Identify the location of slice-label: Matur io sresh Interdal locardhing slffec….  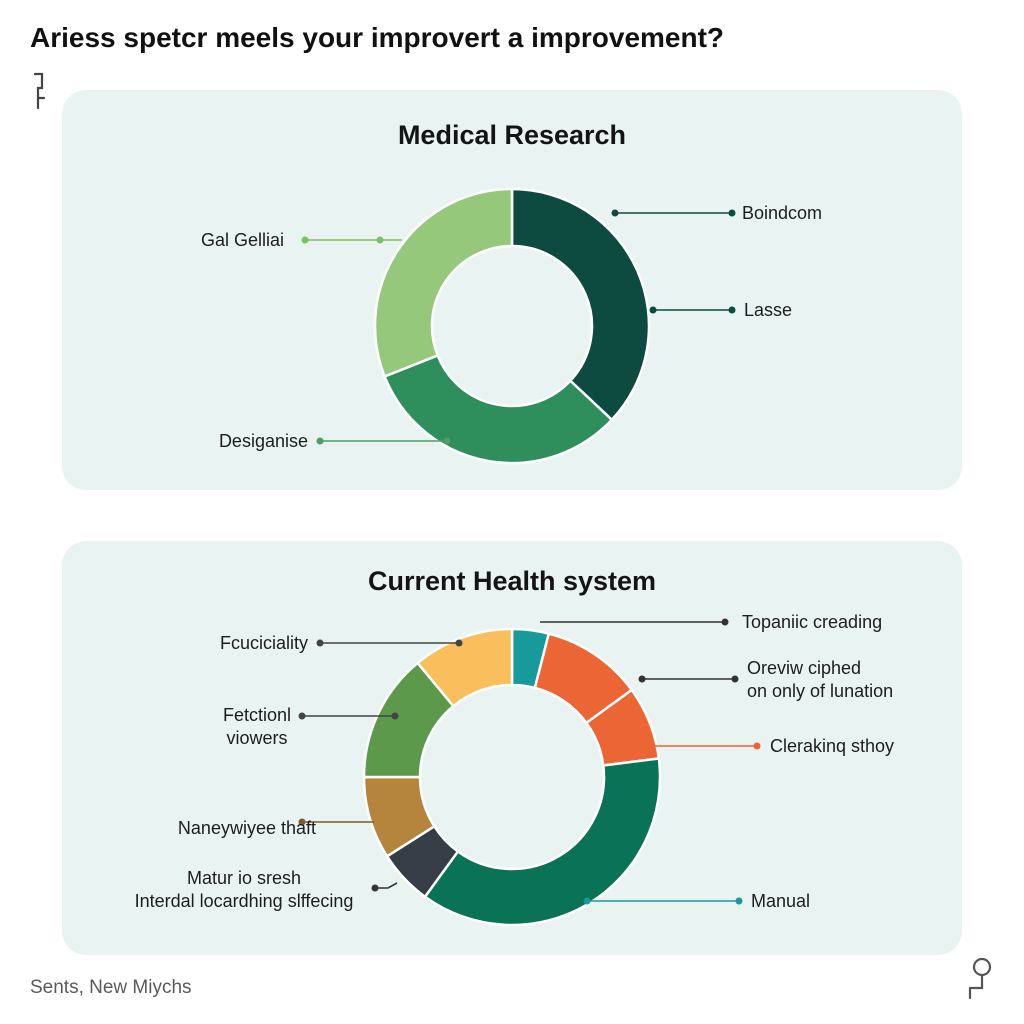
(244, 889).